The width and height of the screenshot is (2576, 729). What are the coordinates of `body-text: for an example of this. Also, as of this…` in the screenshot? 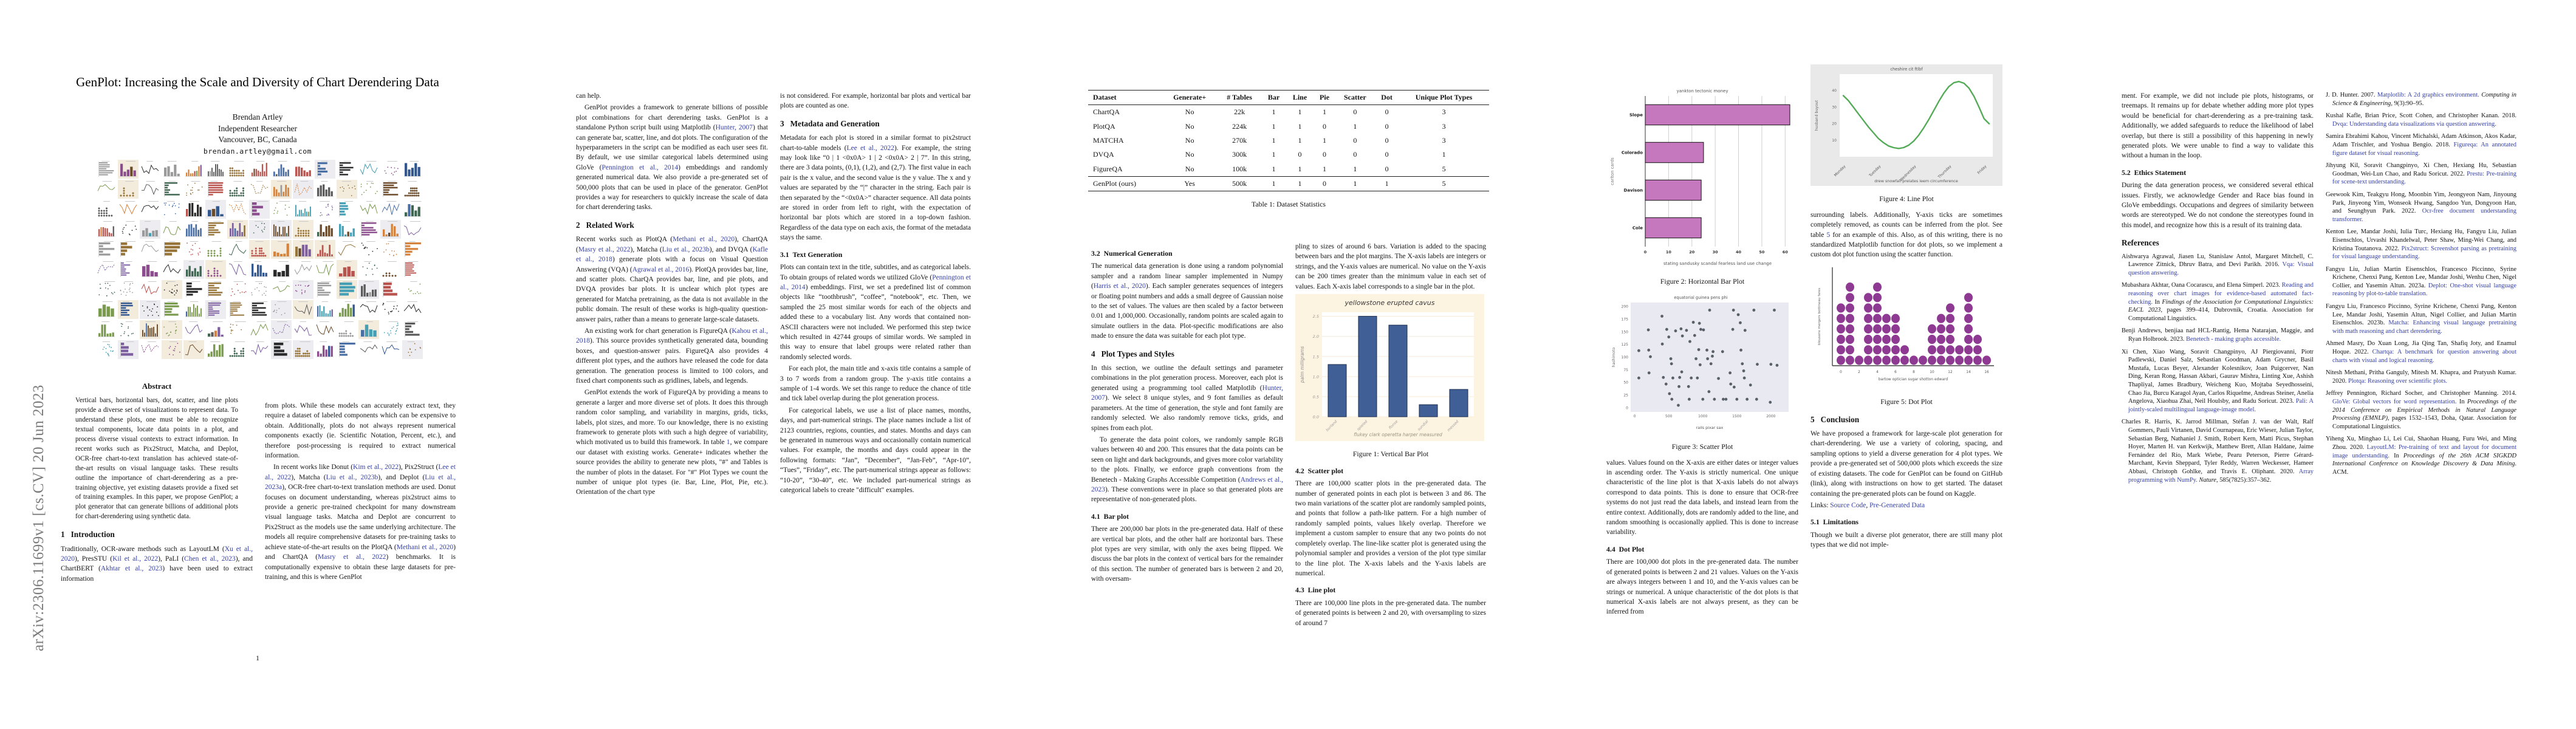 It's located at (1906, 245).